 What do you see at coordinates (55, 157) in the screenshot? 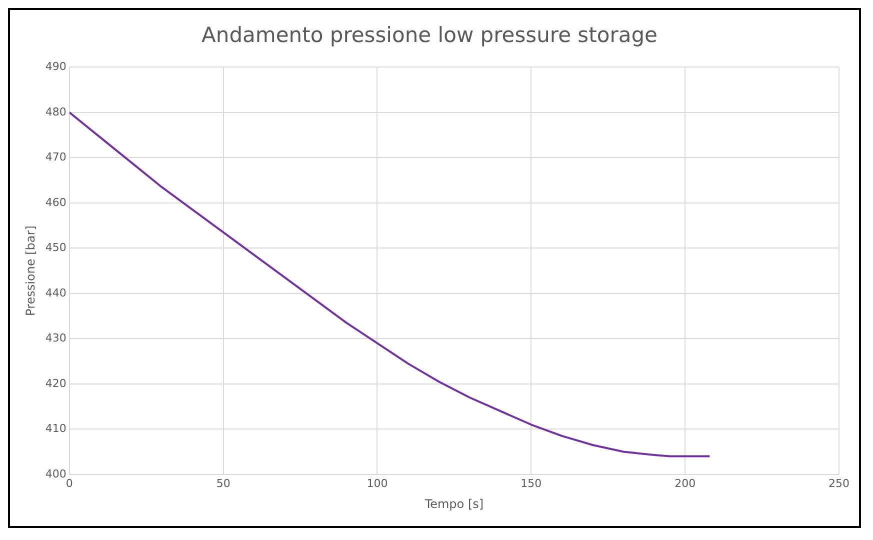
I see `y-tick-label: 470` at bounding box center [55, 157].